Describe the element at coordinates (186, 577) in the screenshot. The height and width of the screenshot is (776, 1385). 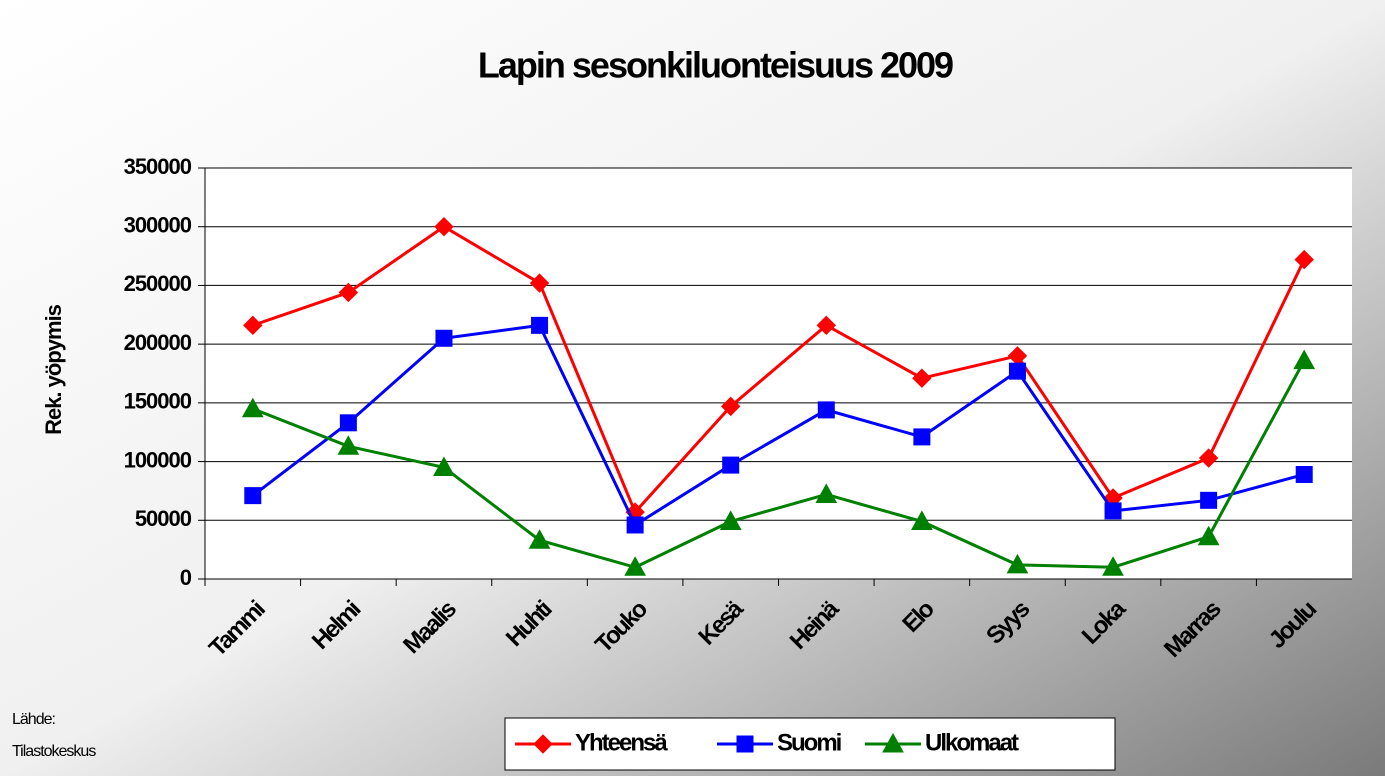
I see `y-tick-label: 0` at that location.